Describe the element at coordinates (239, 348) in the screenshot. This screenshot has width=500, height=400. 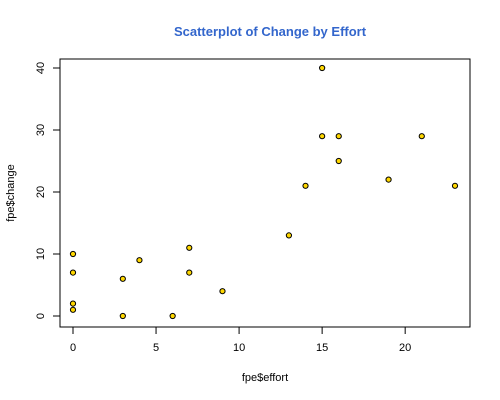
I see `x-tick-label: 10` at that location.